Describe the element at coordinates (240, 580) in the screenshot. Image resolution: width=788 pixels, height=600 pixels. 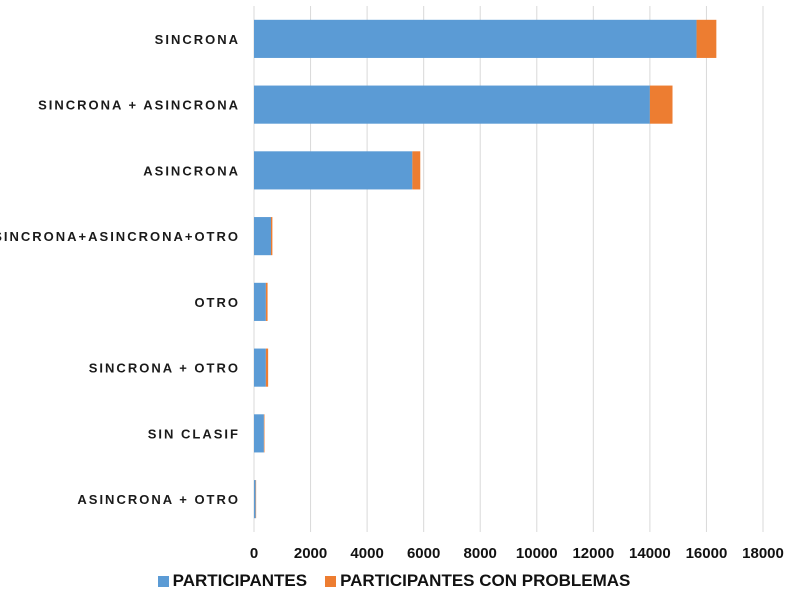
I see `legend-label: PARTICIPANTES` at that location.